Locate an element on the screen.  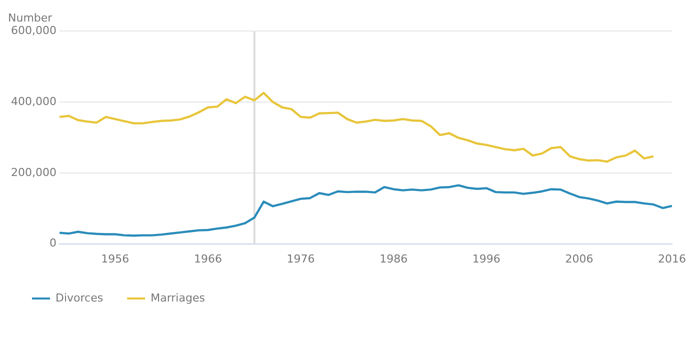
y-tick-label: 0 is located at coordinates (52, 243).